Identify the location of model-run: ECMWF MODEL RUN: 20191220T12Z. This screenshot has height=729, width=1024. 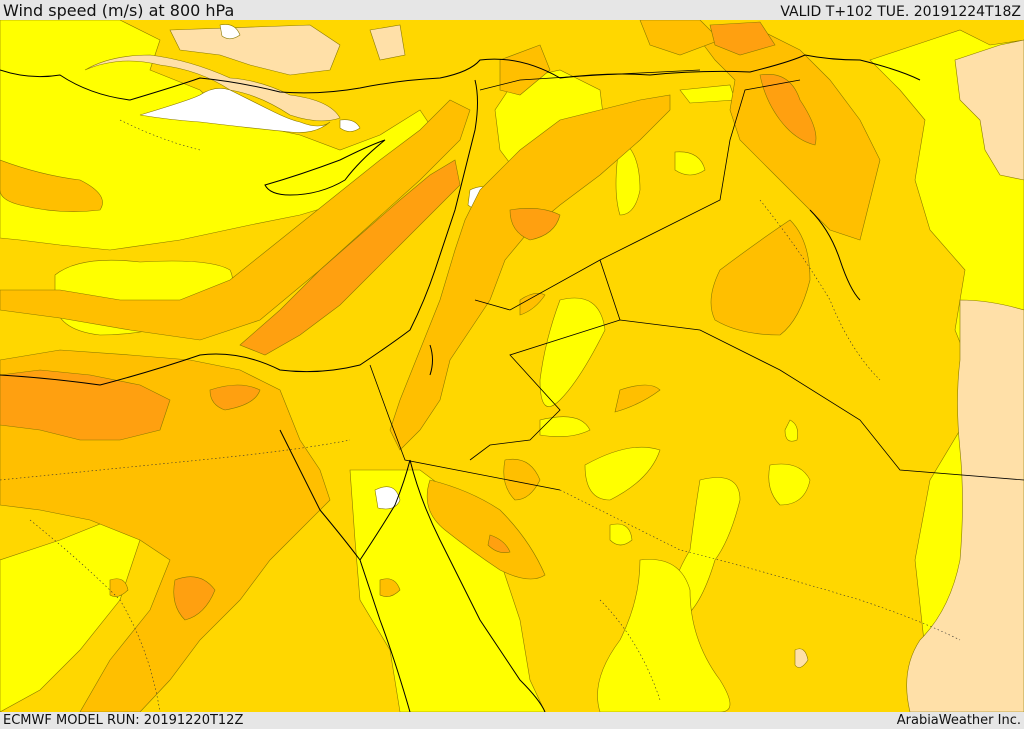
(123, 720).